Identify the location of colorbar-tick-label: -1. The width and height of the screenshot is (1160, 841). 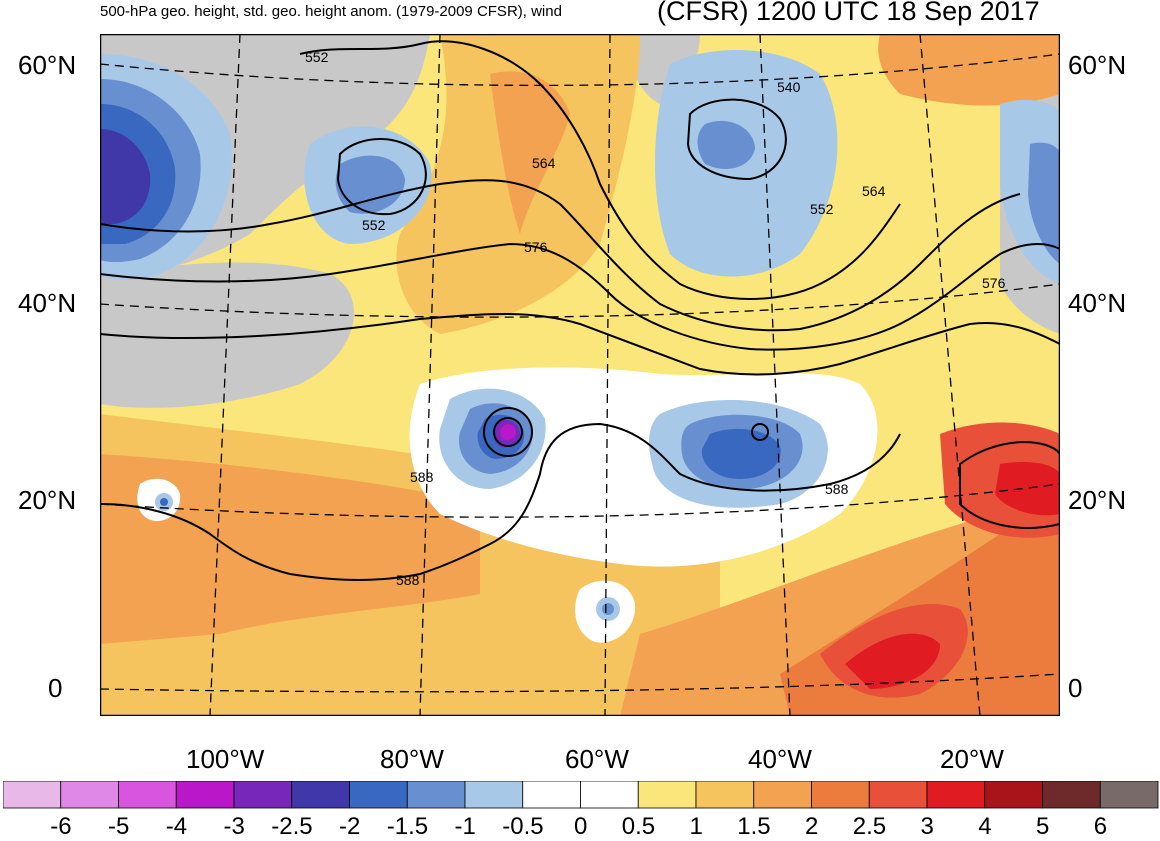
(465, 826).